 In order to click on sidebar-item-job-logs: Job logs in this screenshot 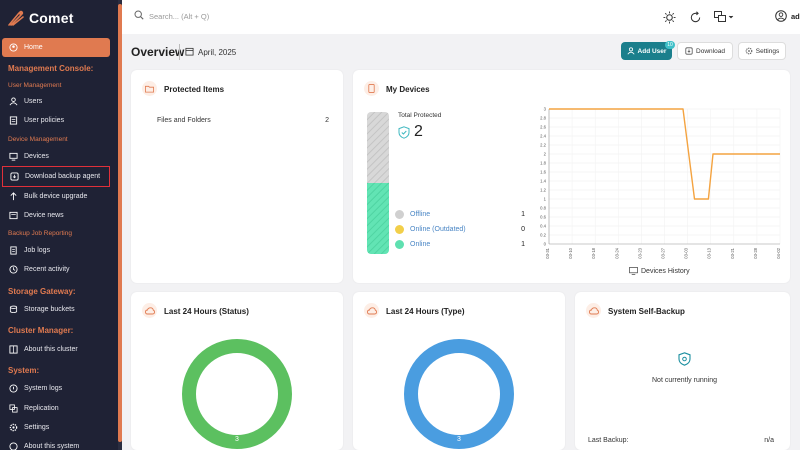, I will do `click(56, 250)`.